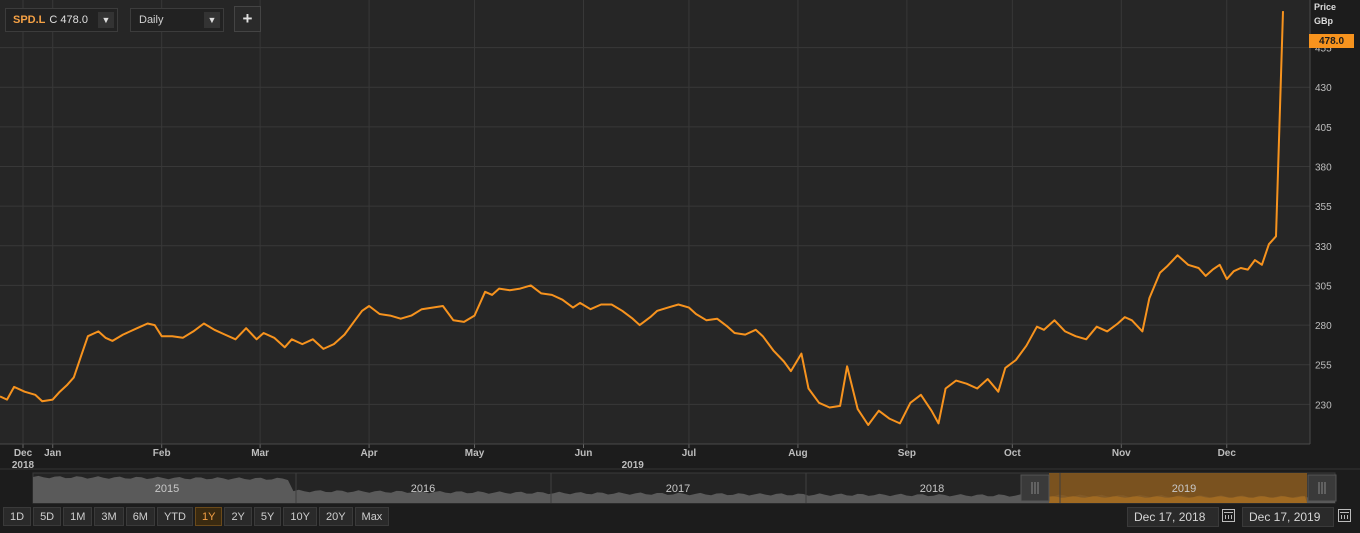  I want to click on y-tick-label: 280, so click(1323, 326).